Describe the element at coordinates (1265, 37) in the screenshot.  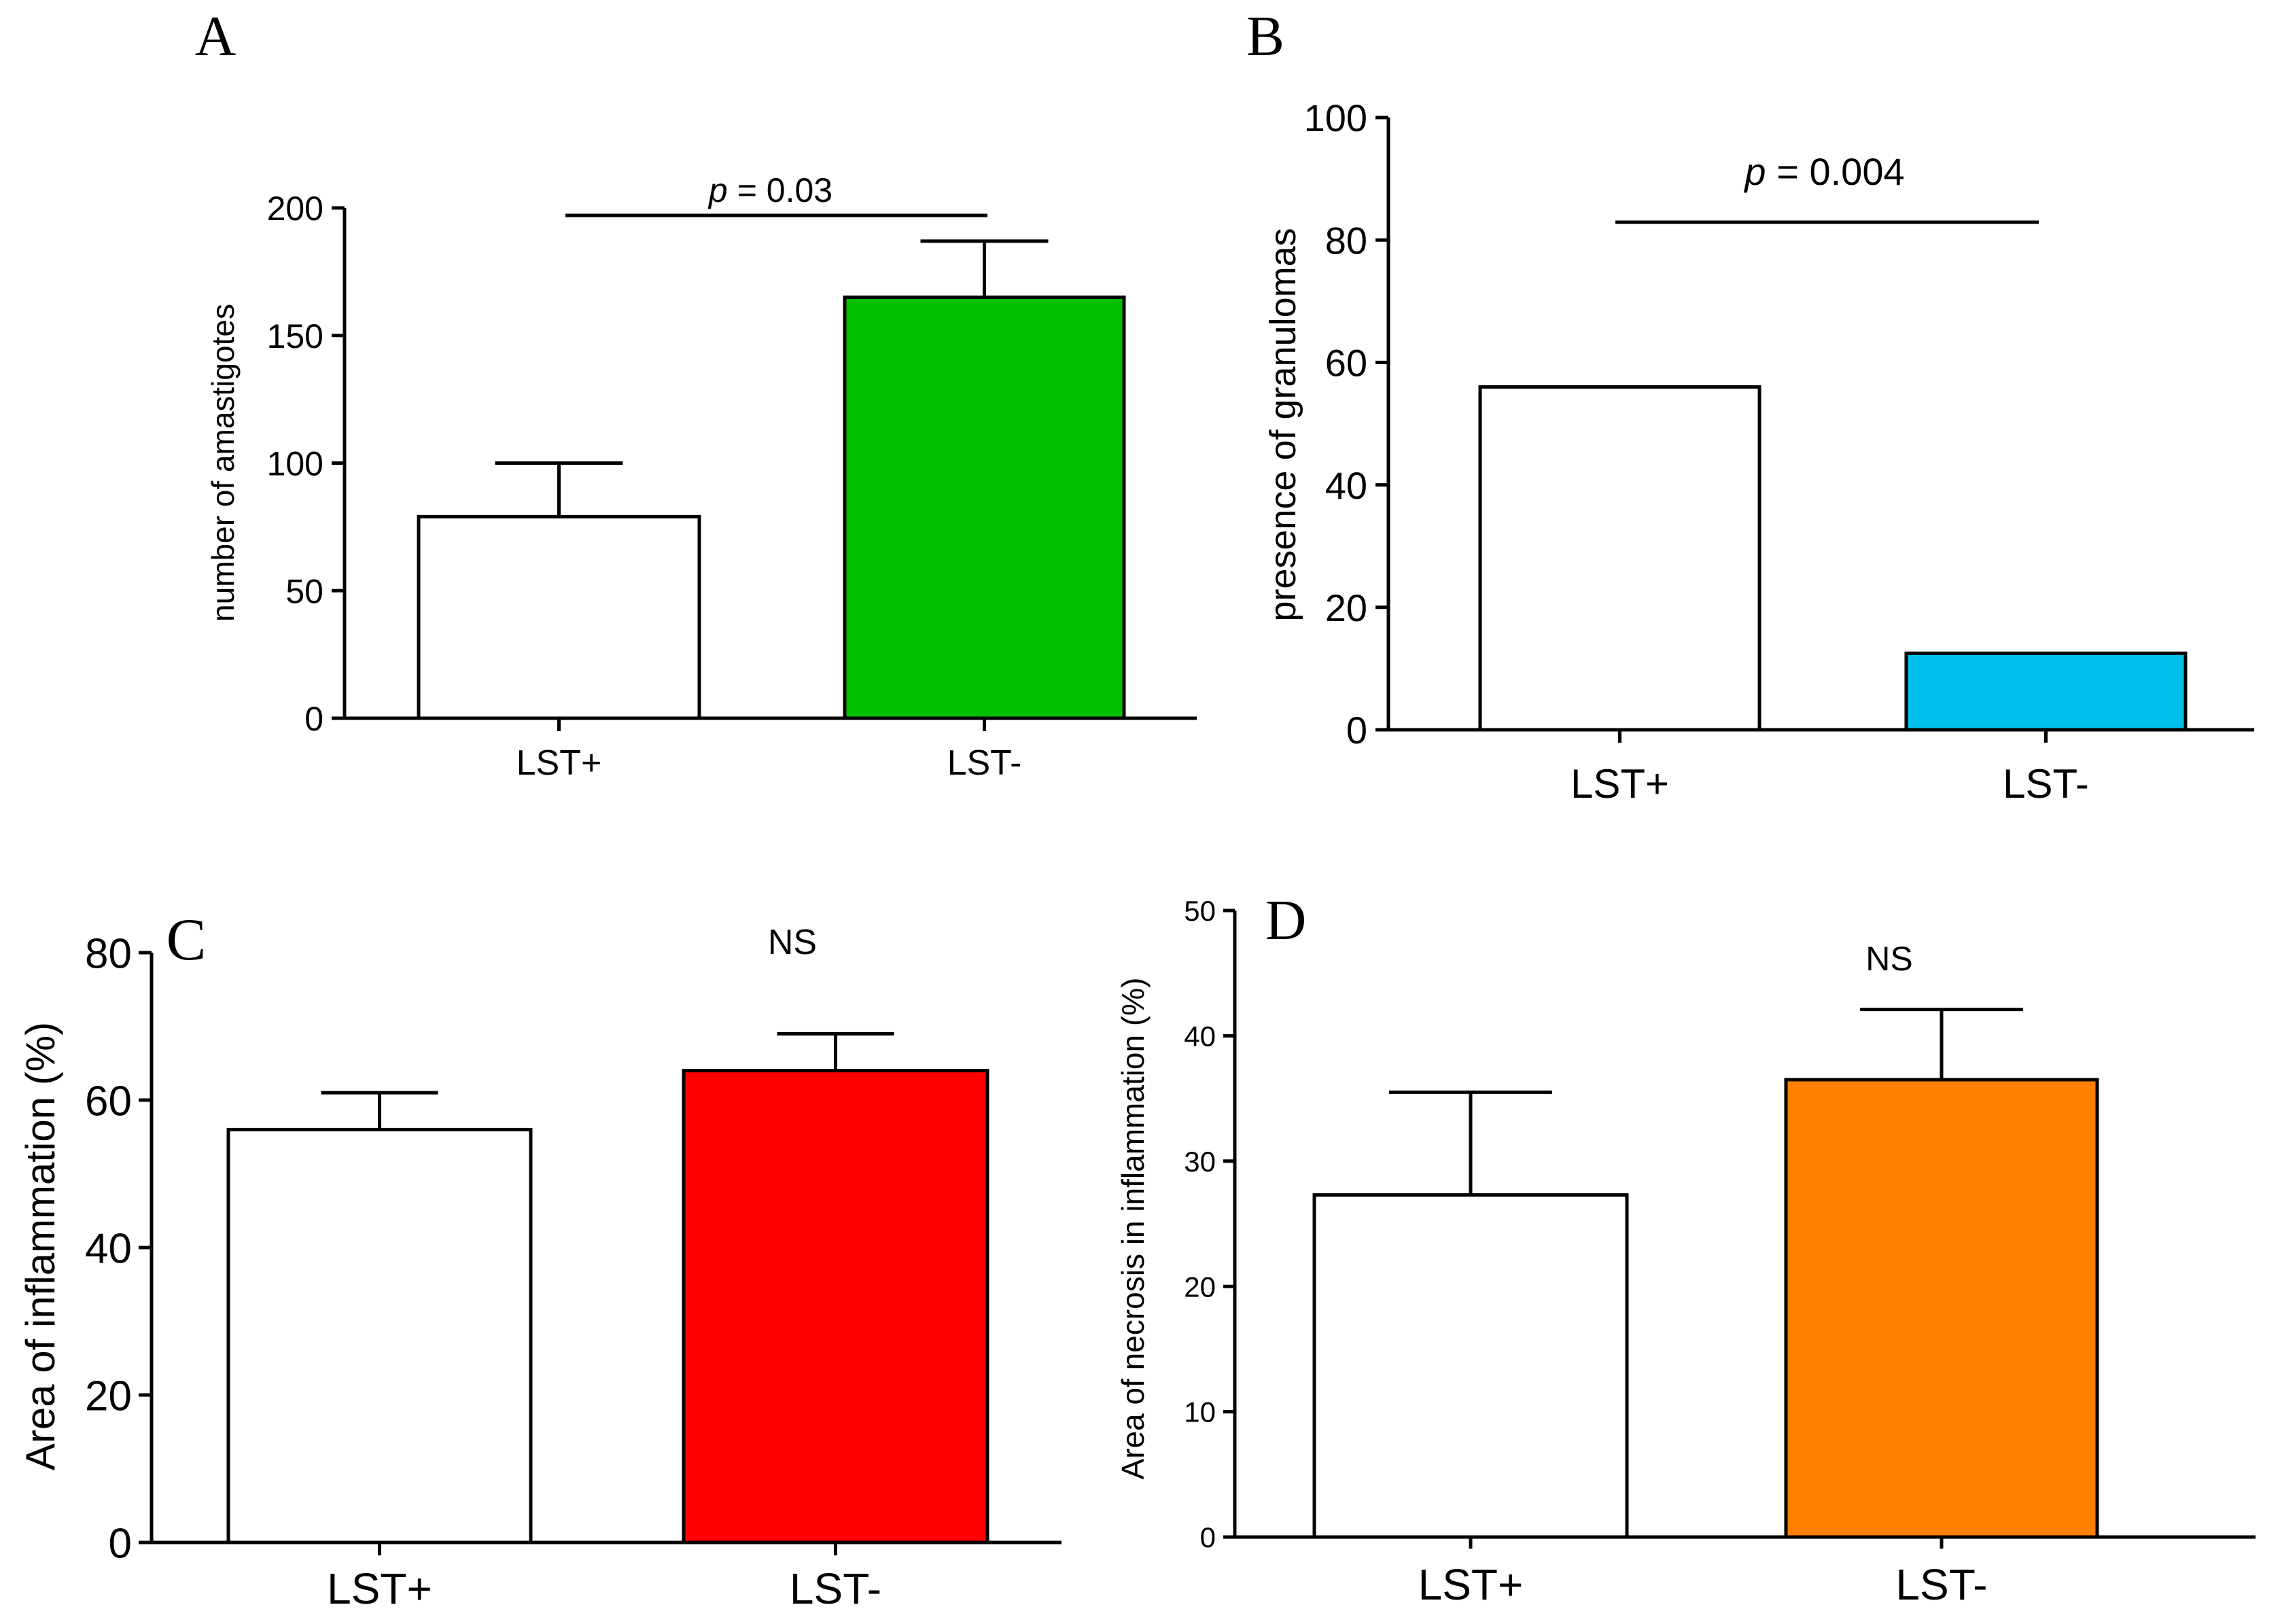
I see `panel-label: B` at that location.